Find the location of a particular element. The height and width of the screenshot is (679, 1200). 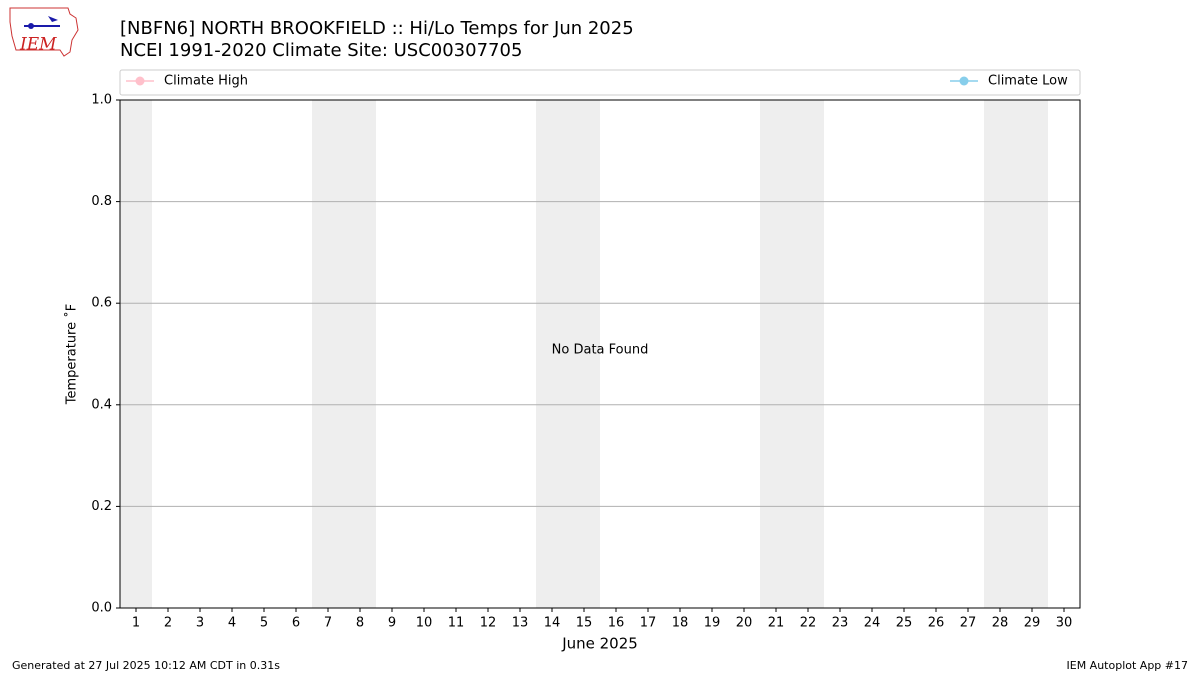

y-tick-label: 0.2 is located at coordinates (101, 506).